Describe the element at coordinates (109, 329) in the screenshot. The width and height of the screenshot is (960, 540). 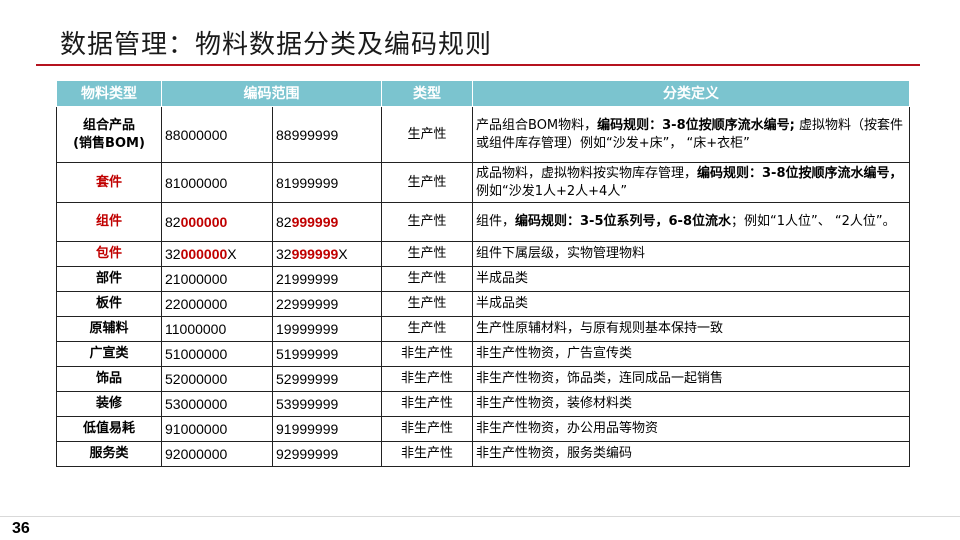
I see `material-type-cell: 原辅料` at that location.